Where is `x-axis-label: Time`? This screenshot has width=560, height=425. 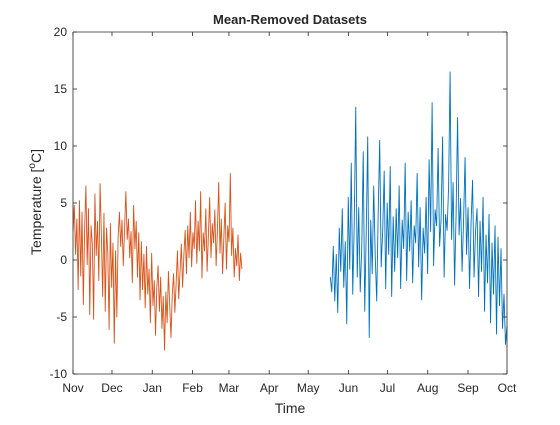
x-axis-label: Time is located at coordinates (290, 408).